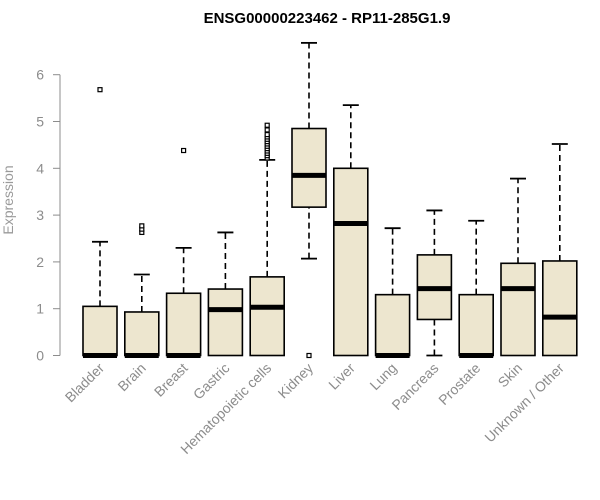  Describe the element at coordinates (40, 122) in the screenshot. I see `y-tick-label: 5` at that location.